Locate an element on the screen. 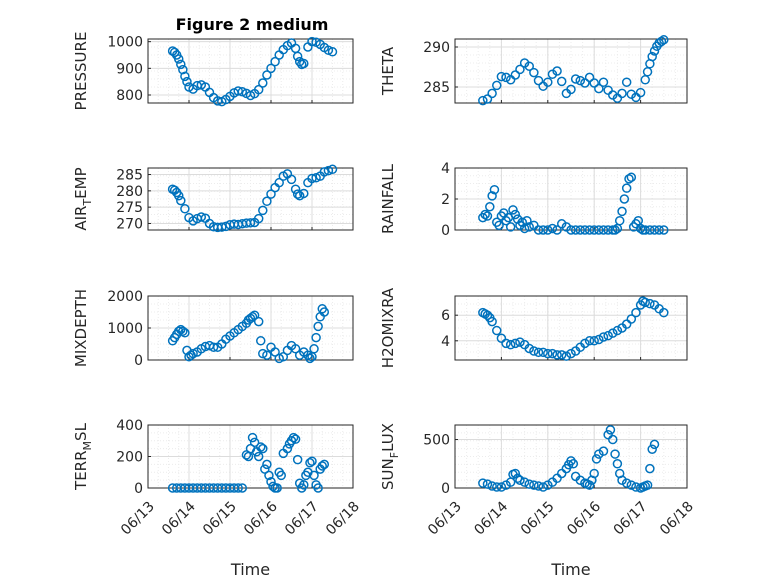 This screenshot has height=583, width=778. y-tick-label: 400 is located at coordinates (129, 426).